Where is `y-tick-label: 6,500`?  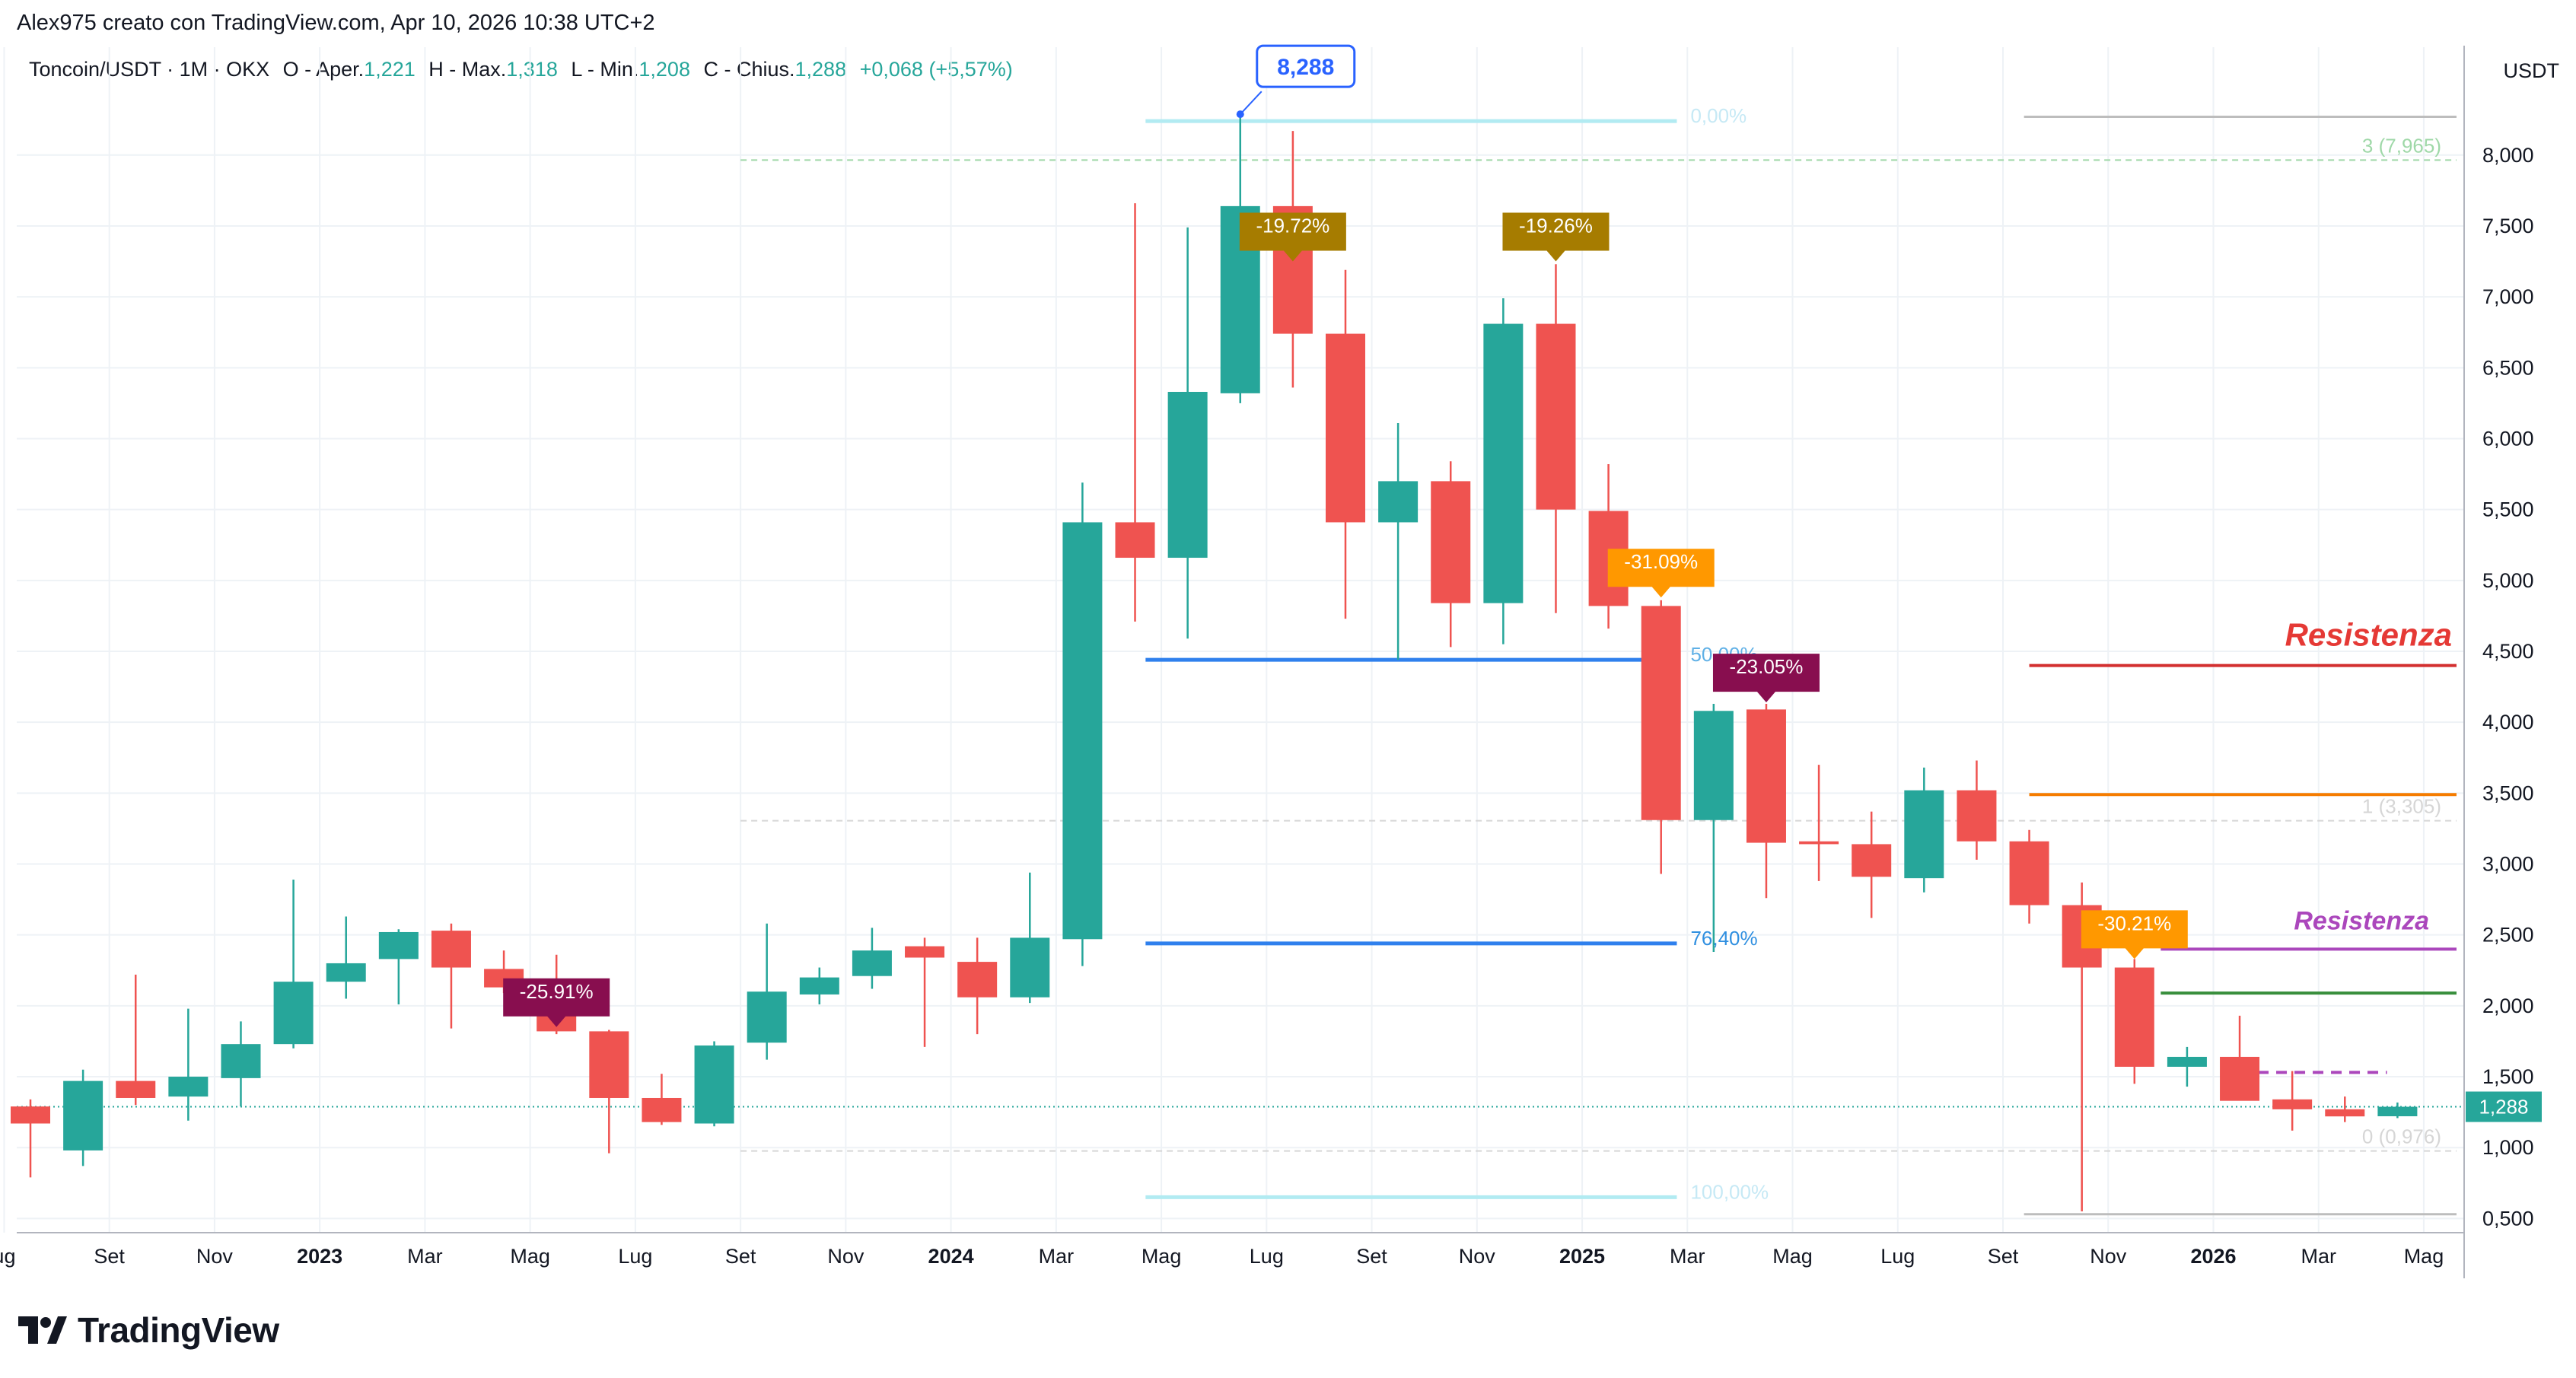
y-tick-label: 6,500 is located at coordinates (2508, 368).